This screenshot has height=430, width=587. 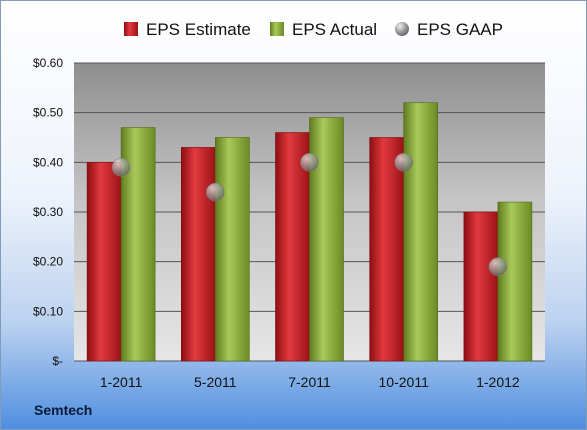 I want to click on x-tick-label: 1-2011, so click(x=121, y=382).